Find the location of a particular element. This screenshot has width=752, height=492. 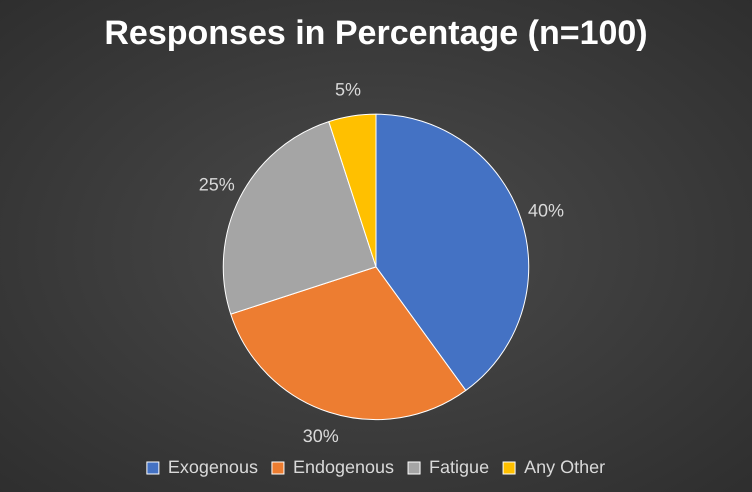

legend-label: Exogenous is located at coordinates (213, 466).